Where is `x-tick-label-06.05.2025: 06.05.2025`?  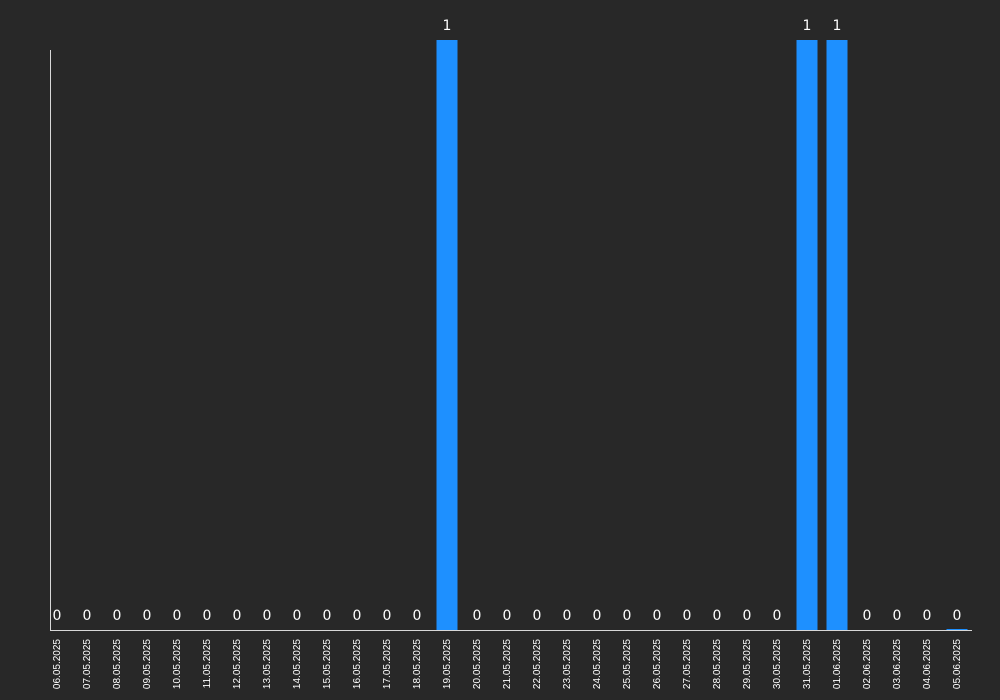
x-tick-label-06.05.2025: 06.05.2025 is located at coordinates (57, 664).